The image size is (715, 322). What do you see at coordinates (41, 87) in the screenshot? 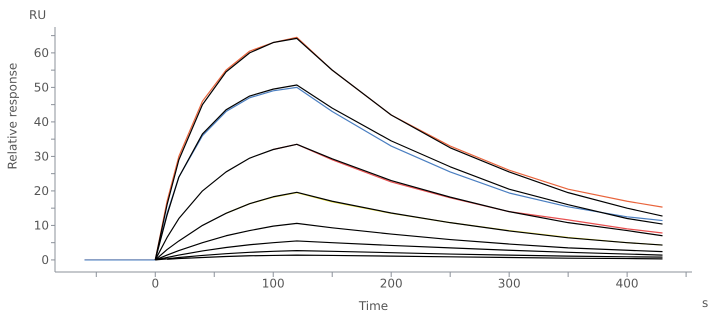
I see `y-tick-label: 50` at bounding box center [41, 87].